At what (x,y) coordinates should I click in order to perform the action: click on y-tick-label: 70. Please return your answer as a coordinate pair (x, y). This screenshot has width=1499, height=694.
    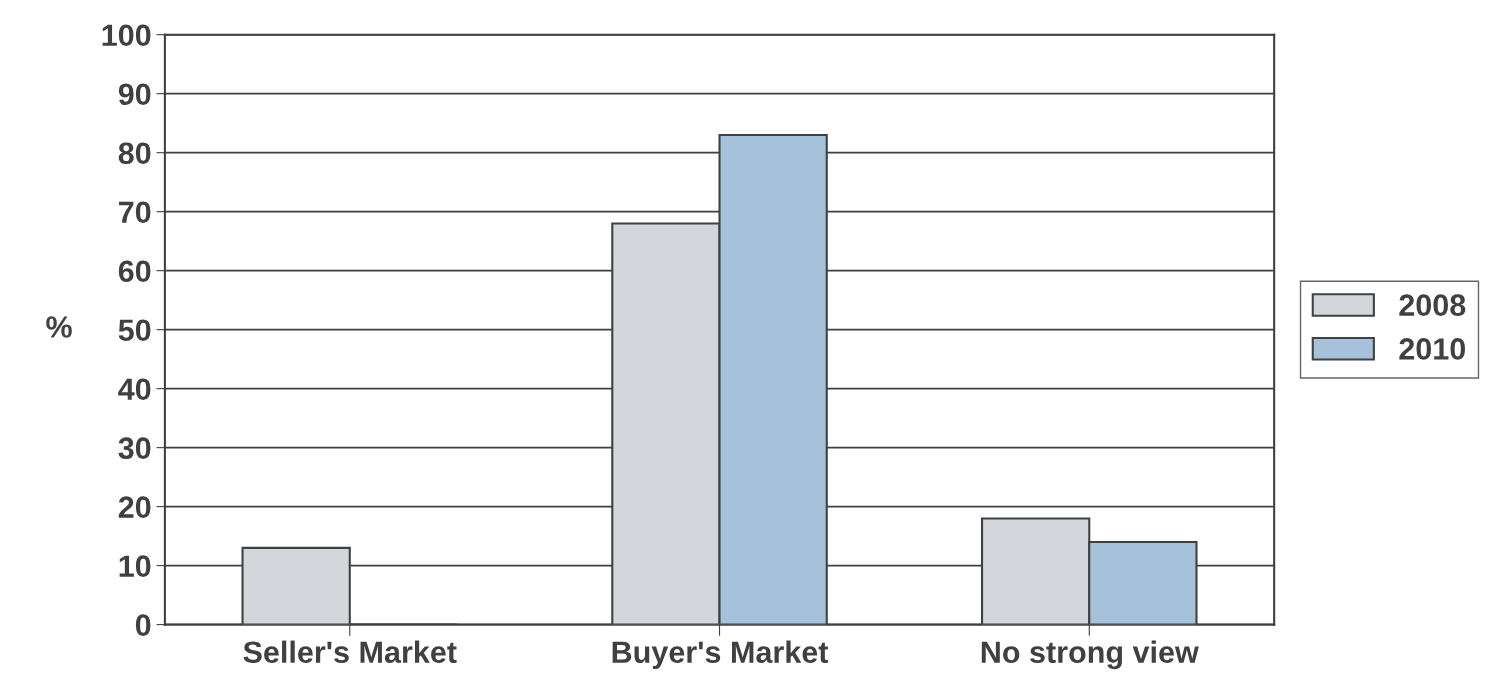
    Looking at the image, I should click on (135, 212).